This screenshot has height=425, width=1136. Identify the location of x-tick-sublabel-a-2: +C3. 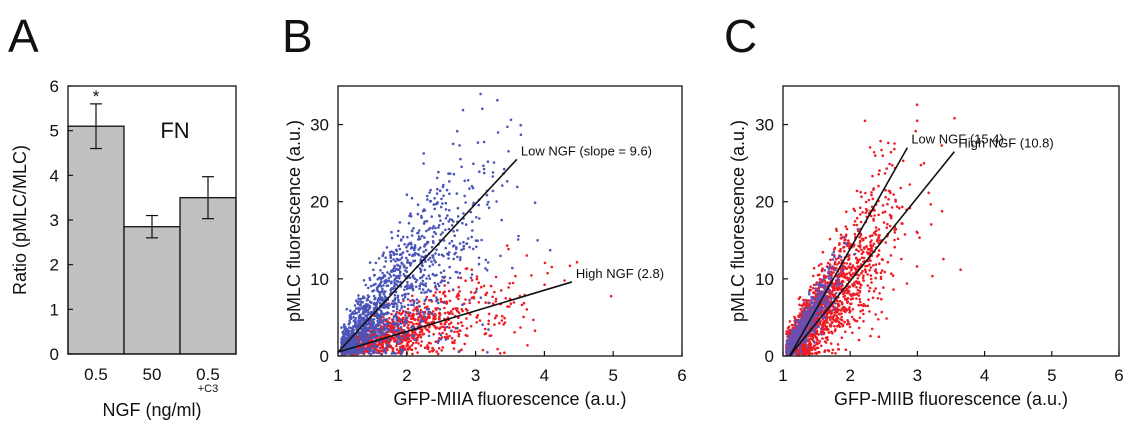
(208, 389).